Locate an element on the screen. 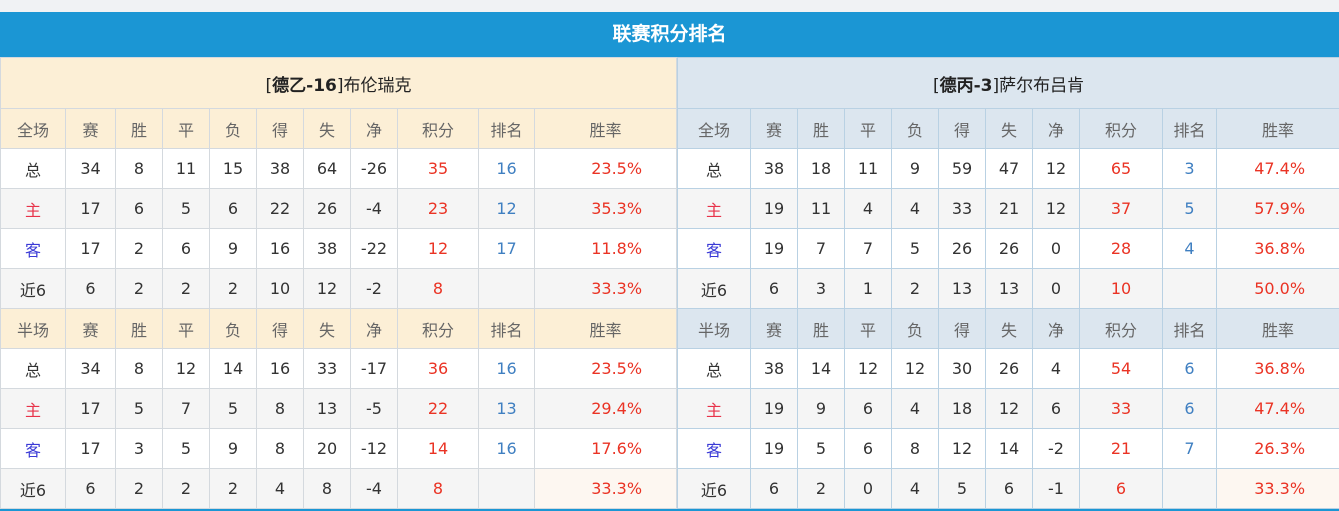 The width and height of the screenshot is (1339, 511). cell-rank: 13 is located at coordinates (506, 408).